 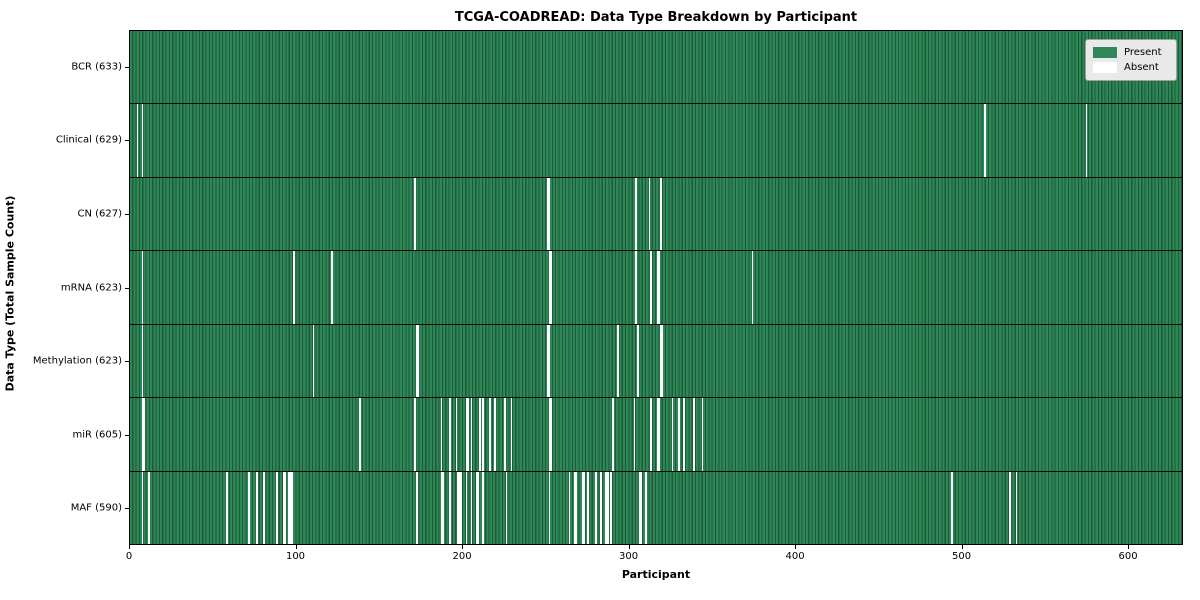 What do you see at coordinates (656, 507) in the screenshot?
I see `row-MAF` at bounding box center [656, 507].